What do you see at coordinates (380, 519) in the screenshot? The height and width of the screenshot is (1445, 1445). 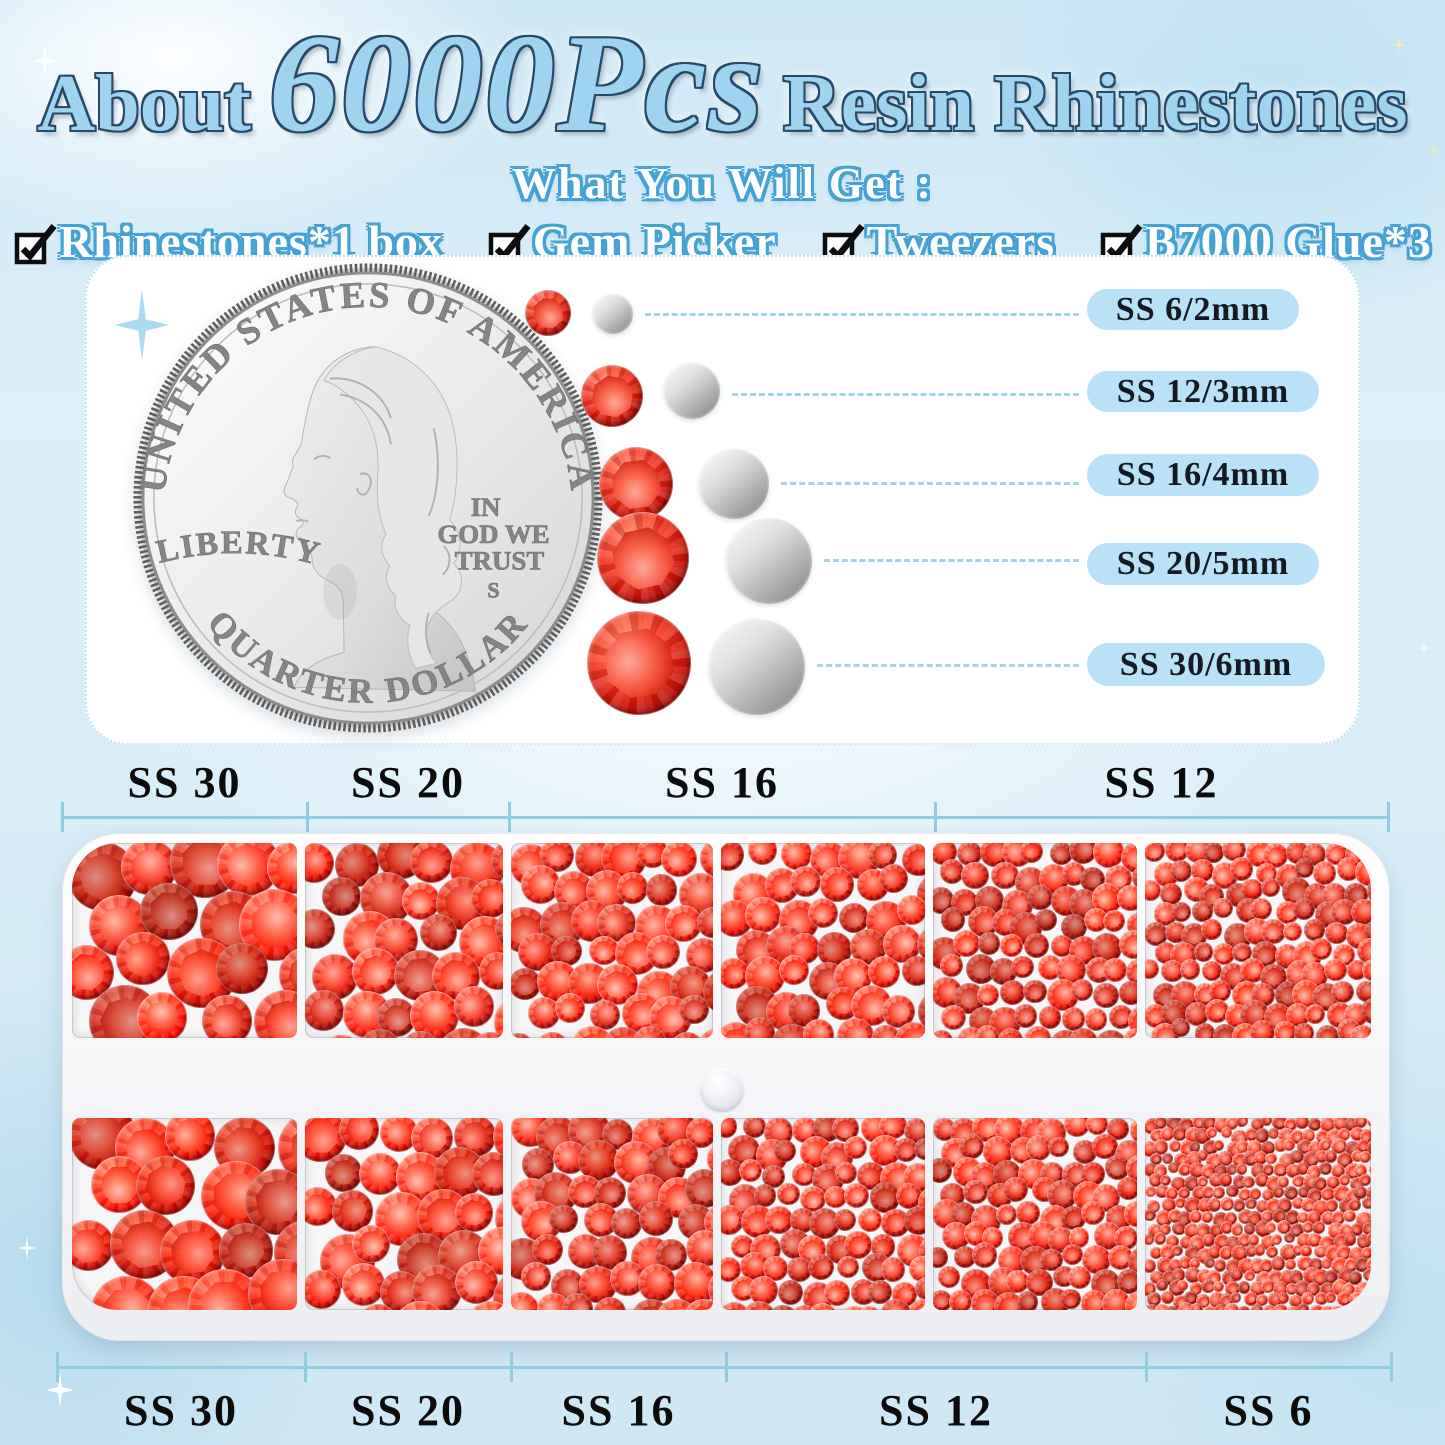 I see `washington-profile` at bounding box center [380, 519].